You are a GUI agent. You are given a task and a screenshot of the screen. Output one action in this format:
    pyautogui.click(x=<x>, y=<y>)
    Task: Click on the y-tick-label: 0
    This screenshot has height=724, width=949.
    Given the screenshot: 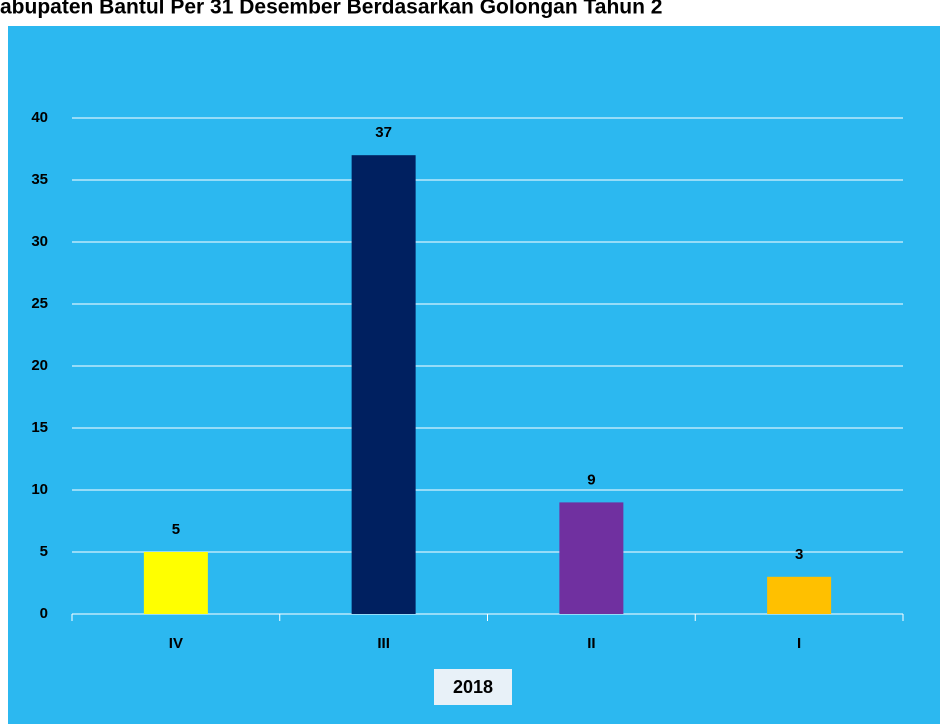 What is the action you would take?
    pyautogui.click(x=44, y=613)
    